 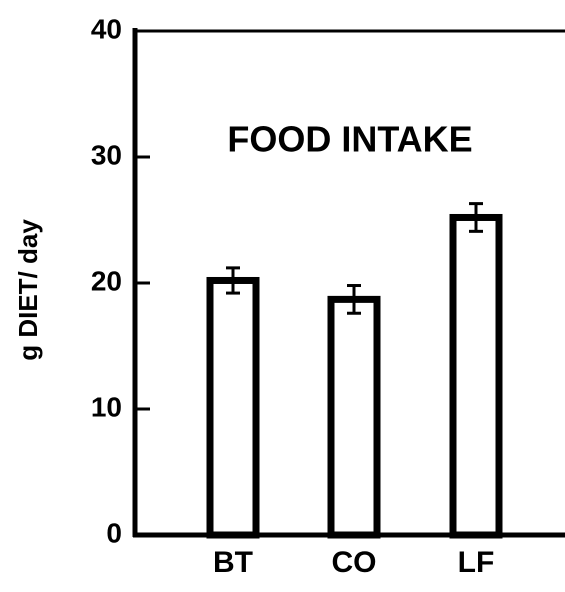 What do you see at coordinates (28, 290) in the screenshot?
I see `y-axis-label: g DIET/ day` at bounding box center [28, 290].